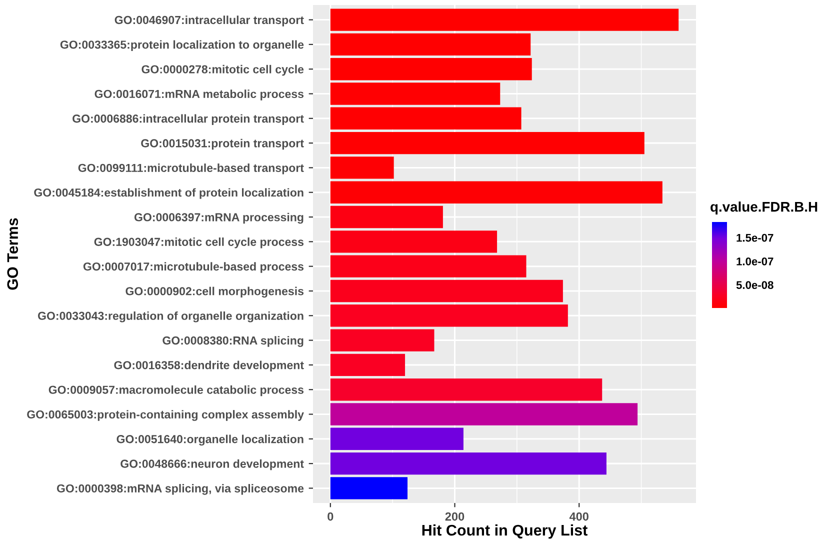 The height and width of the screenshot is (543, 828). I want to click on y-tick-label: GO:0016358:dendrite development, so click(209, 366).